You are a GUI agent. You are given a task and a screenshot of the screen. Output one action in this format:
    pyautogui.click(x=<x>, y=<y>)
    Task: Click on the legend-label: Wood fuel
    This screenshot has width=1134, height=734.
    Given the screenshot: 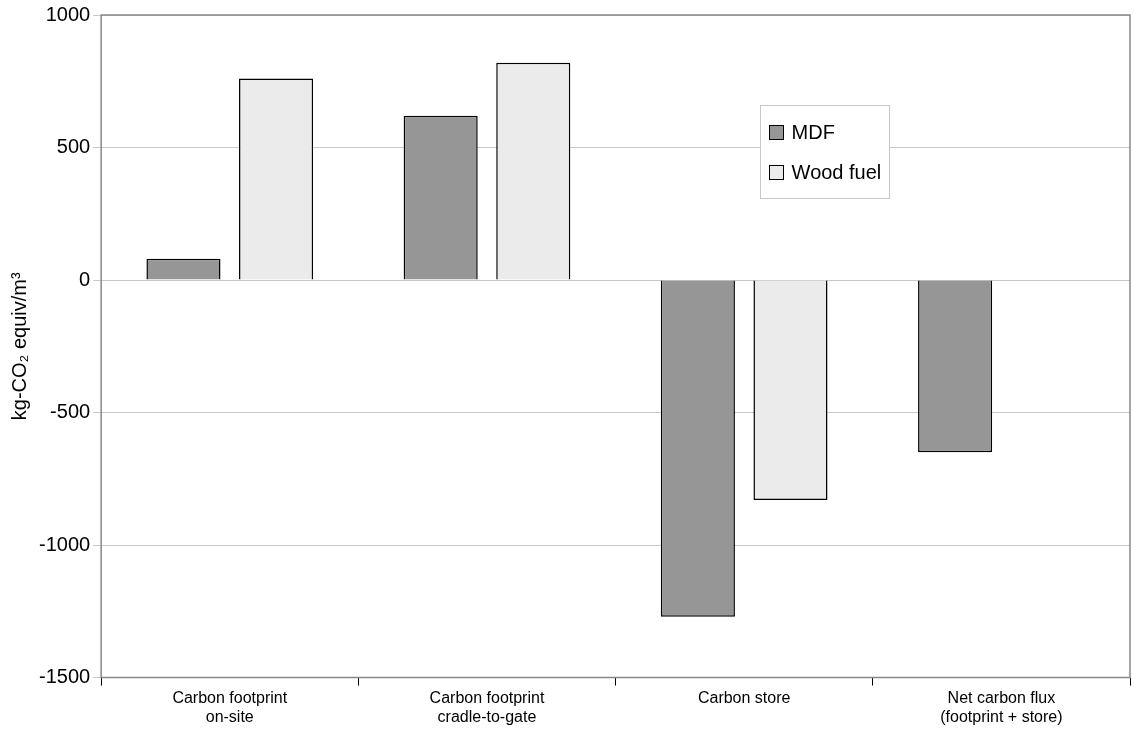 What is the action you would take?
    pyautogui.click(x=836, y=172)
    